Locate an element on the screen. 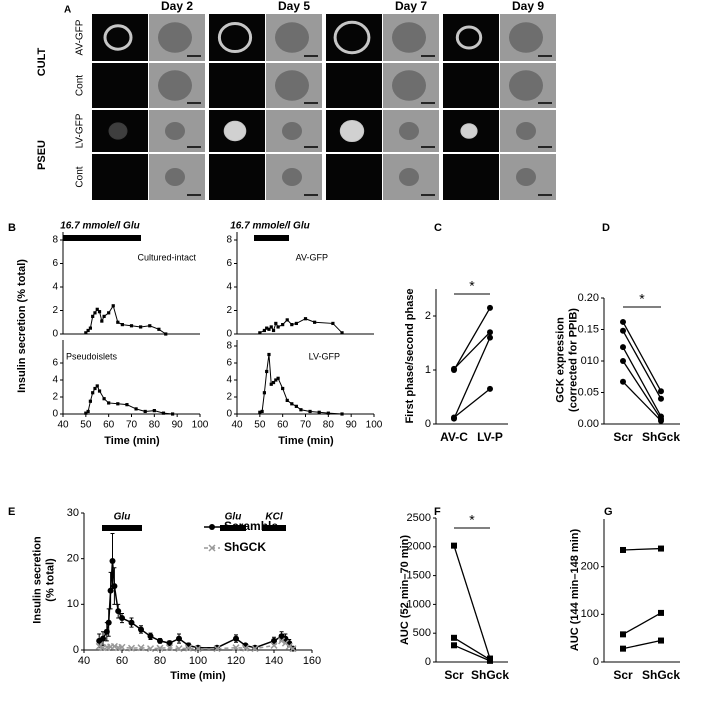 The height and width of the screenshot is (706, 709). x-tick-label: 90 is located at coordinates (178, 425).